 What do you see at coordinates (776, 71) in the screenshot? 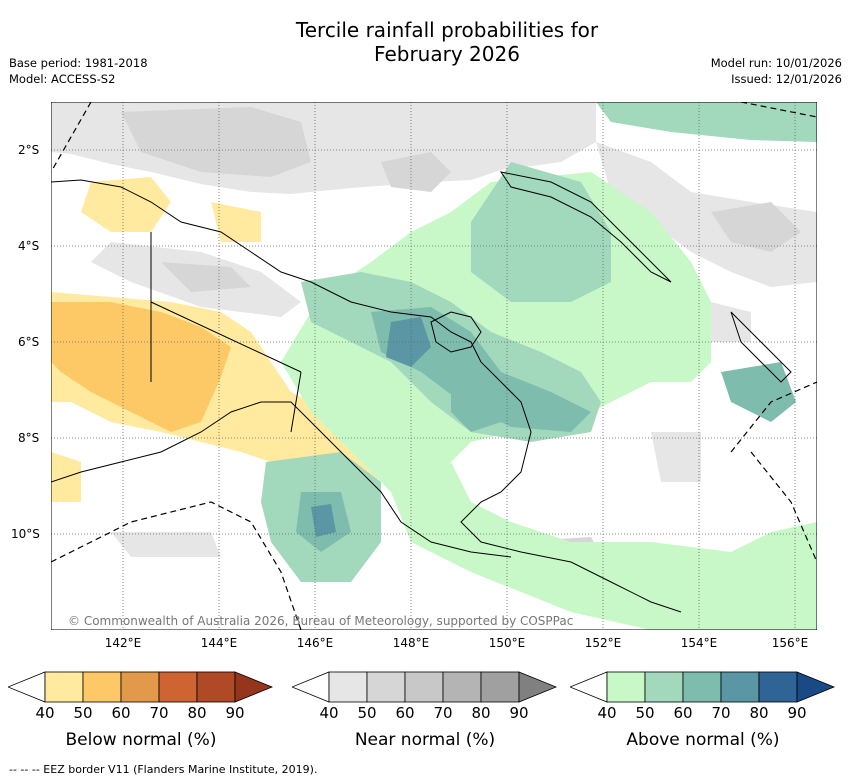
I see `meta-right: Model run: 10/01/2026 Issued: 12/01/2026` at bounding box center [776, 71].